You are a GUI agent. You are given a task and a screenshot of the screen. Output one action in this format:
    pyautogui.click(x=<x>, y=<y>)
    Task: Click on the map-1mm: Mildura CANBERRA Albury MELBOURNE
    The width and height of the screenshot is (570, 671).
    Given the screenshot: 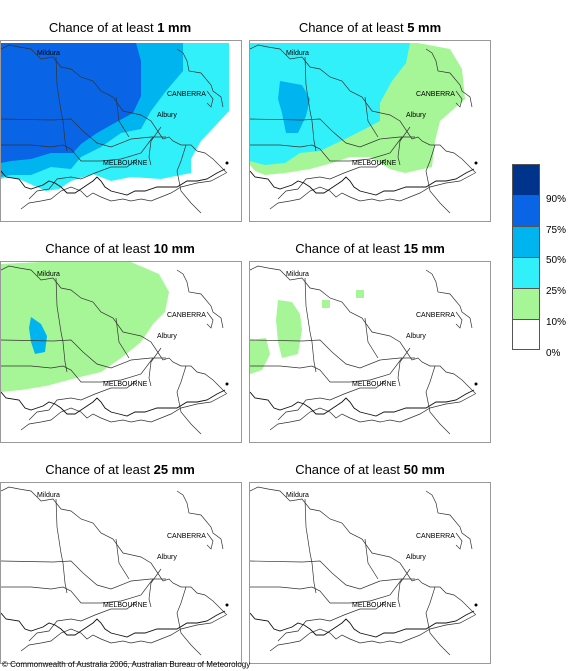 What is the action you would take?
    pyautogui.click(x=121, y=131)
    